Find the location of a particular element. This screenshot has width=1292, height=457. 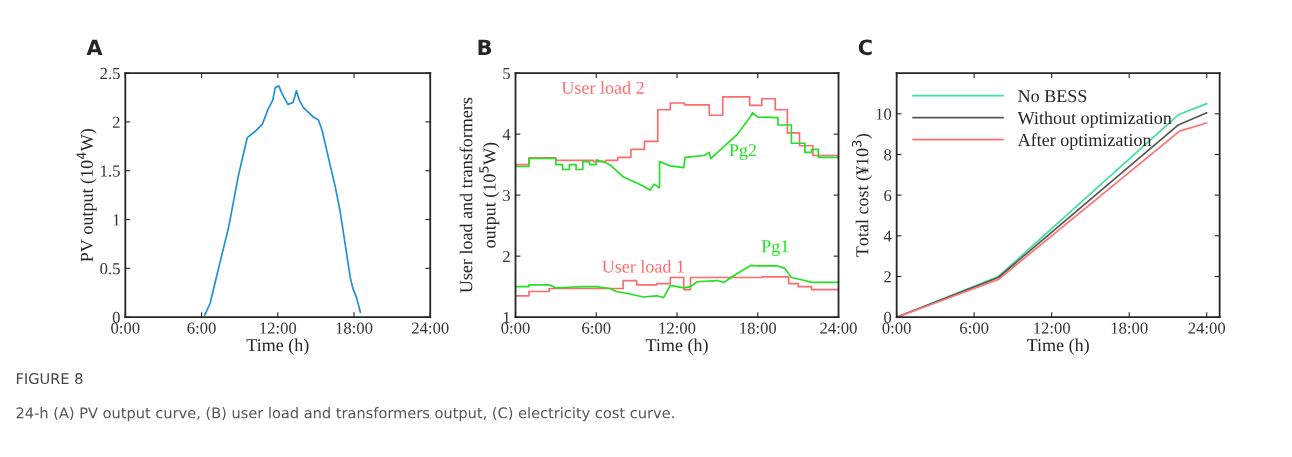

y-tick-label: 10 is located at coordinates (884, 114).